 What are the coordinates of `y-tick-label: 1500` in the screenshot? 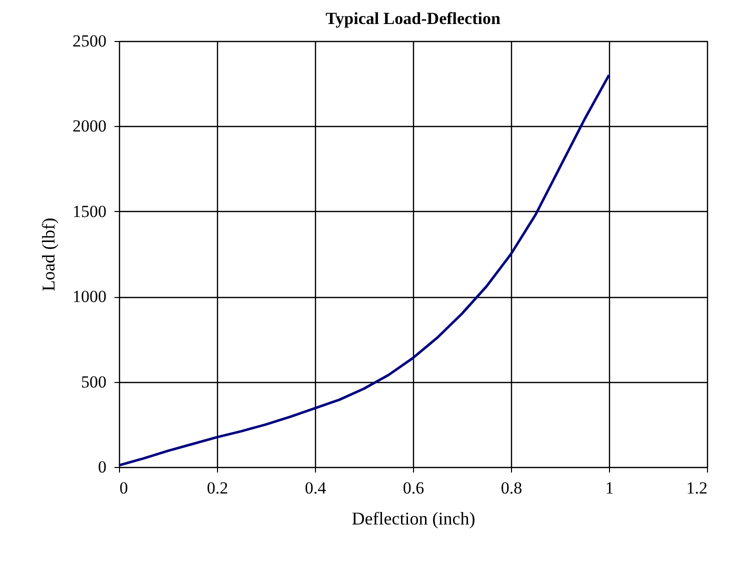 It's located at (89, 211).